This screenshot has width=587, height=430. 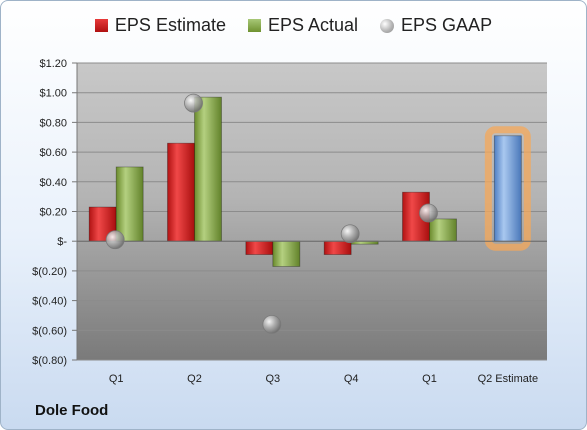 I want to click on y-tick-label: $1.20, so click(x=53, y=64).